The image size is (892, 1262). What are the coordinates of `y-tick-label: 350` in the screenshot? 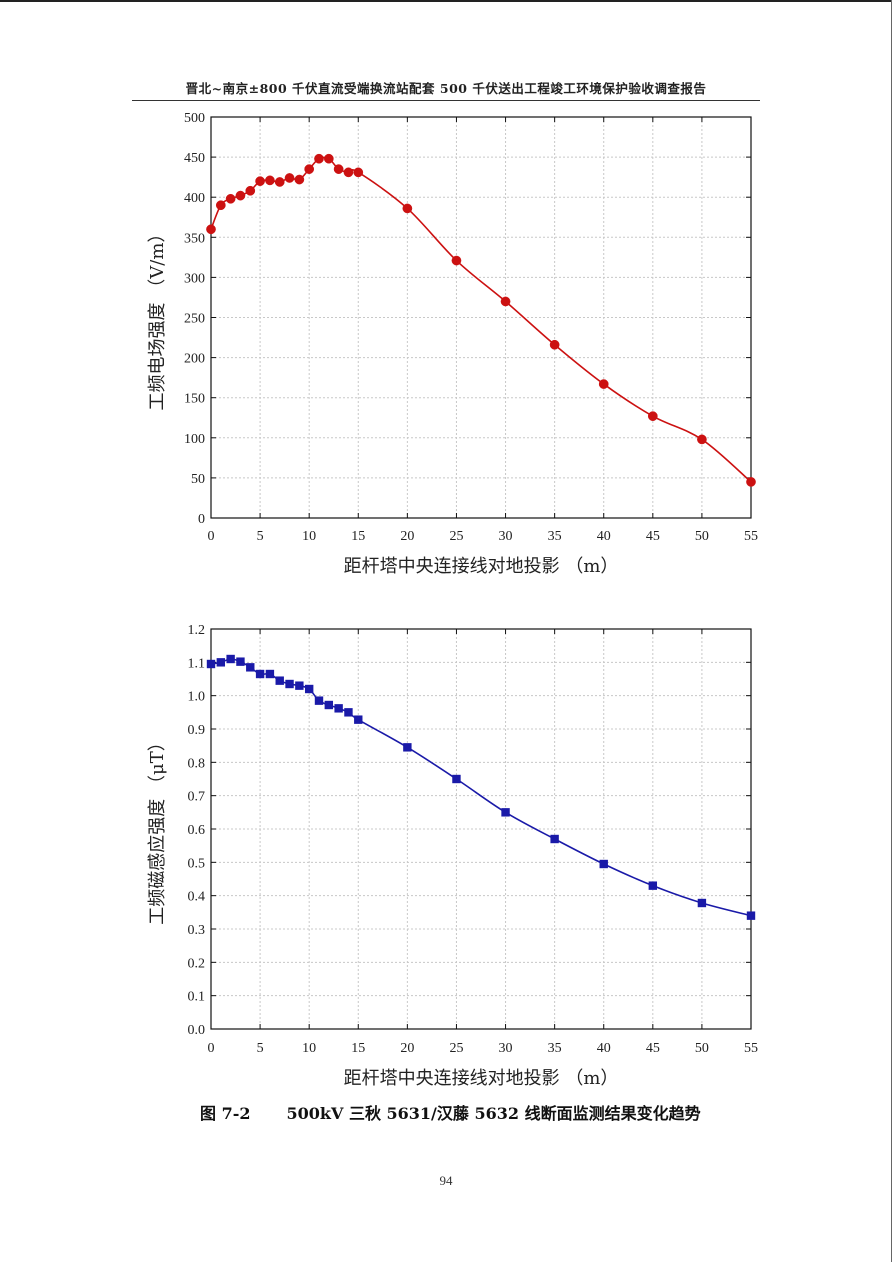 It's located at (194, 238).